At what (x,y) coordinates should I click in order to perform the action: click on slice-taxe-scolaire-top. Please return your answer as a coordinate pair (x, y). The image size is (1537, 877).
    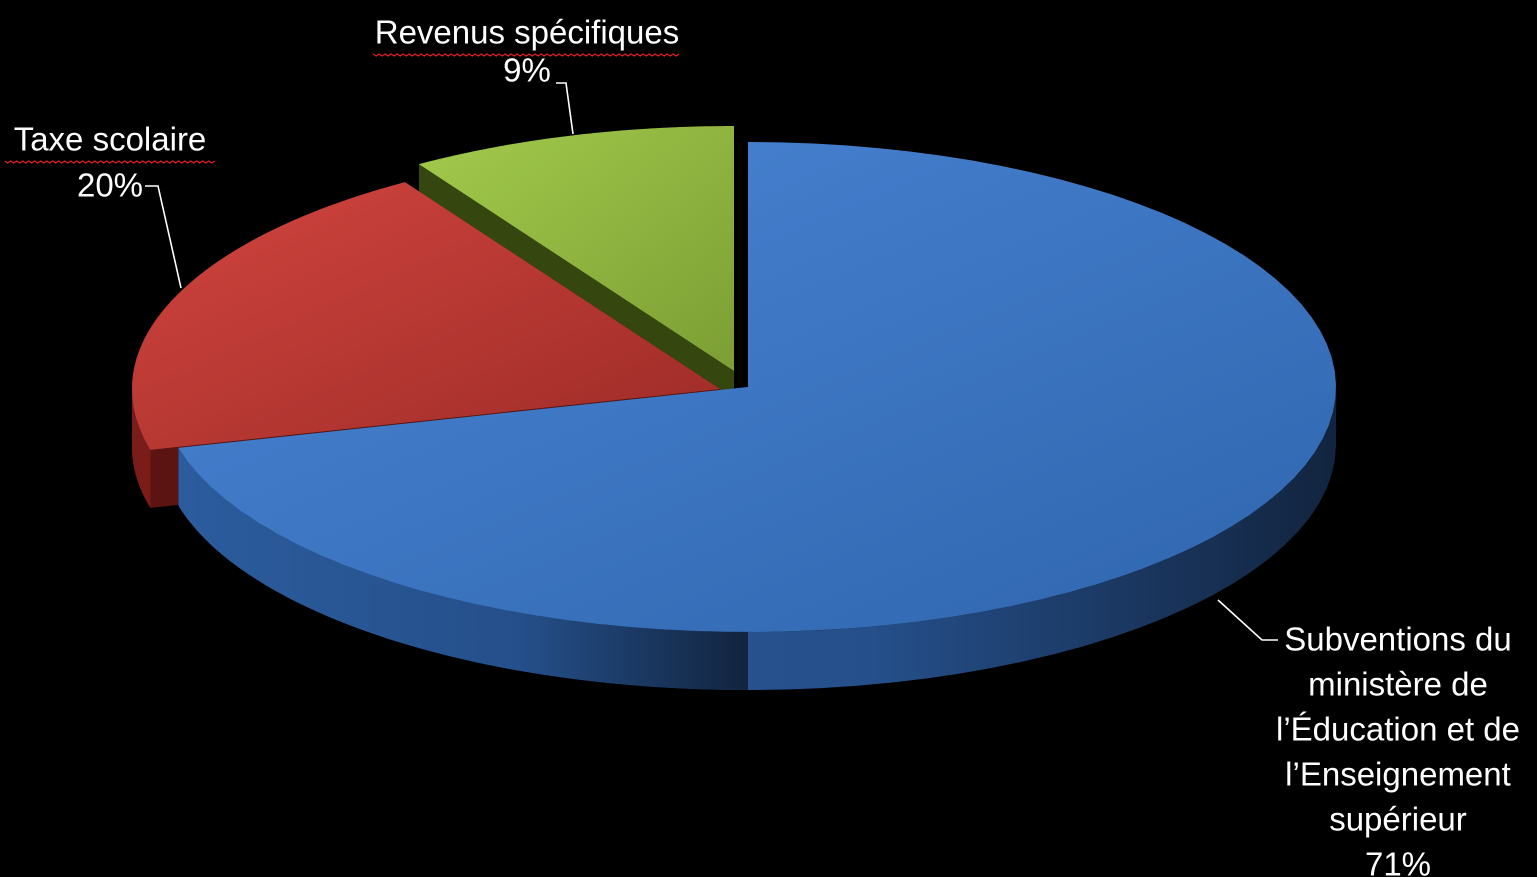
    Looking at the image, I should click on (426, 316).